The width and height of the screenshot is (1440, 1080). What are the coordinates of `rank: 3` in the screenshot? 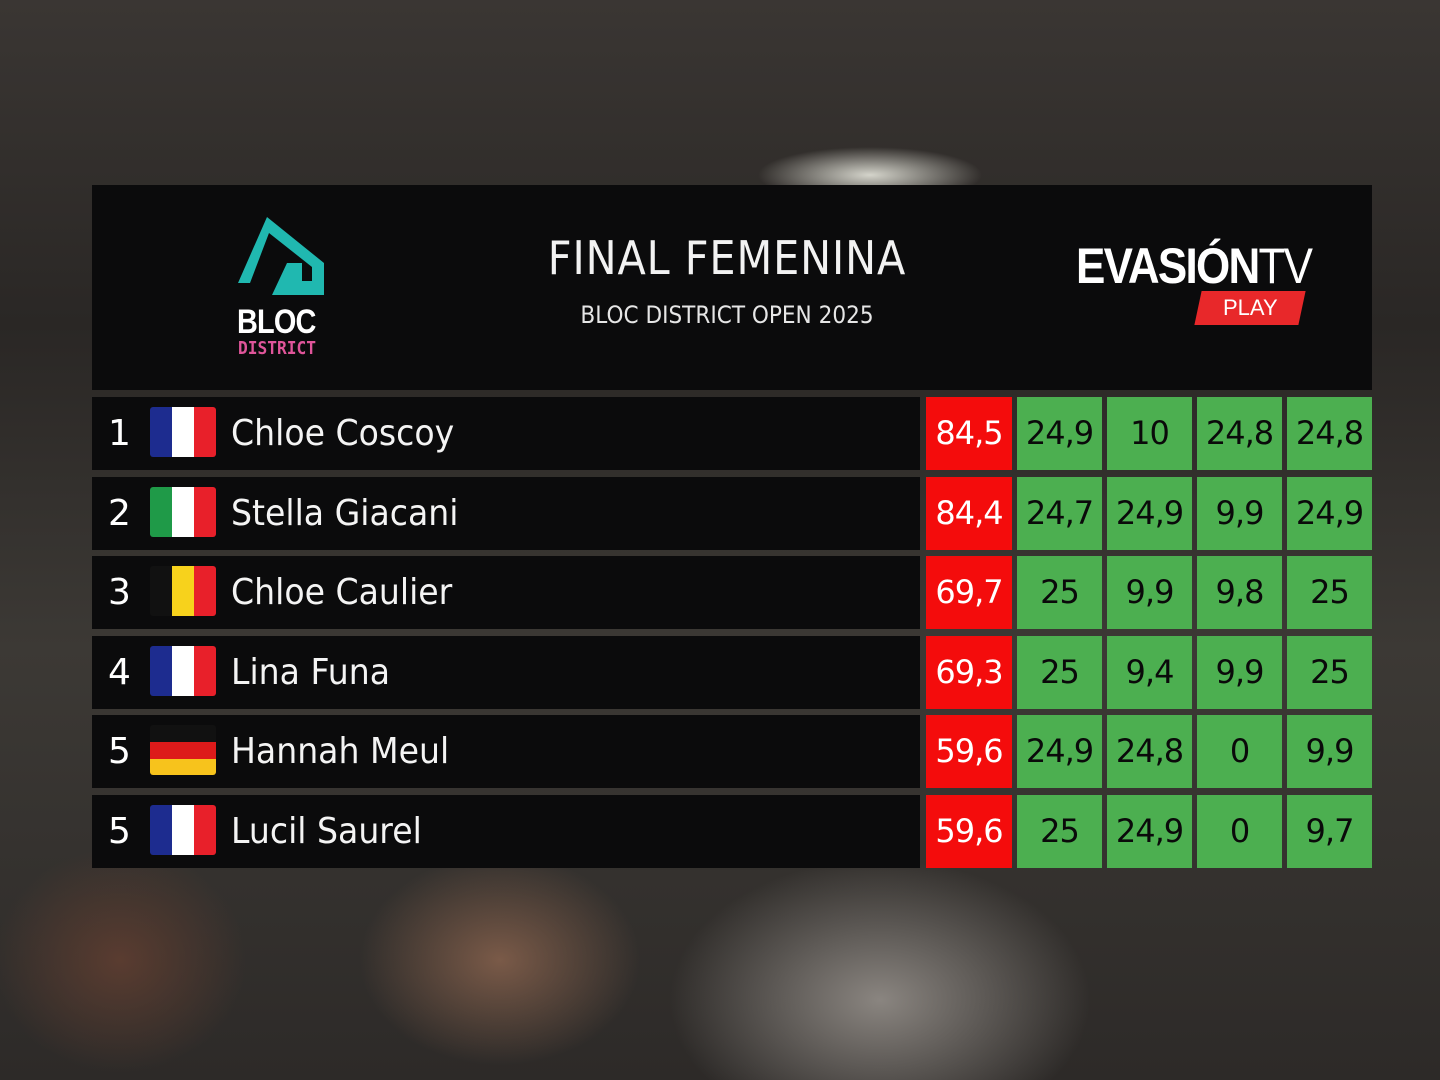 It's located at (119, 593).